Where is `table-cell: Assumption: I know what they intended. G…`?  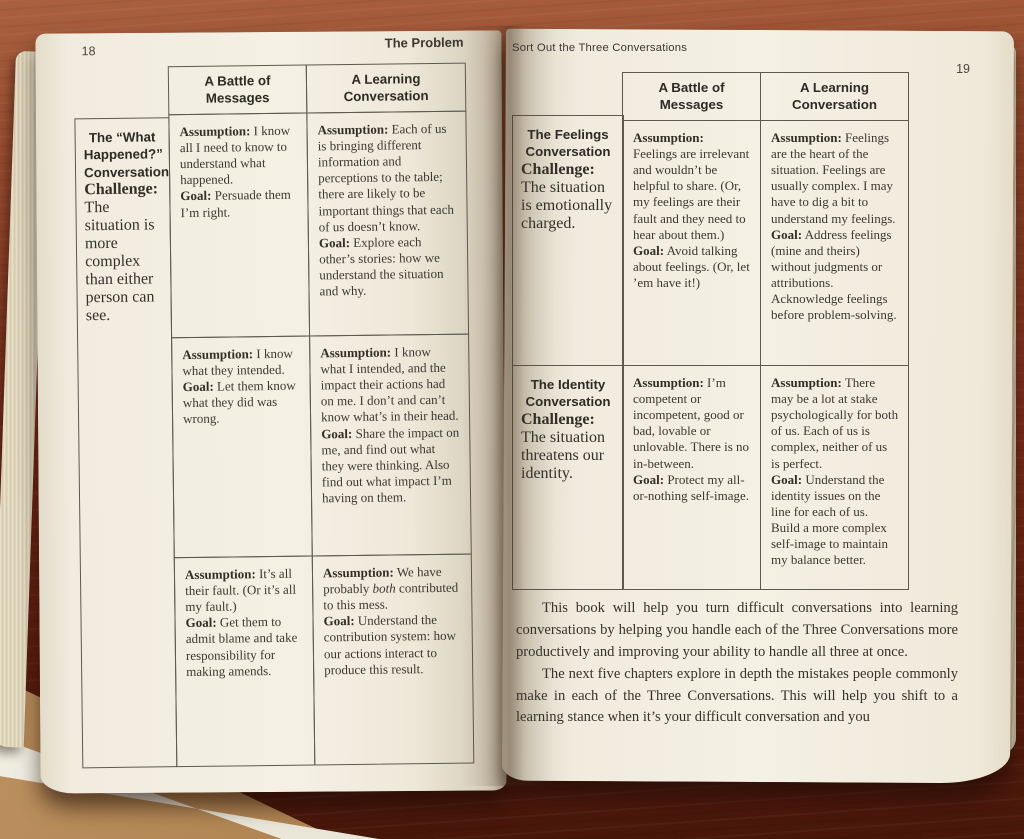 table-cell: Assumption: I know what they intended. G… is located at coordinates (242, 447).